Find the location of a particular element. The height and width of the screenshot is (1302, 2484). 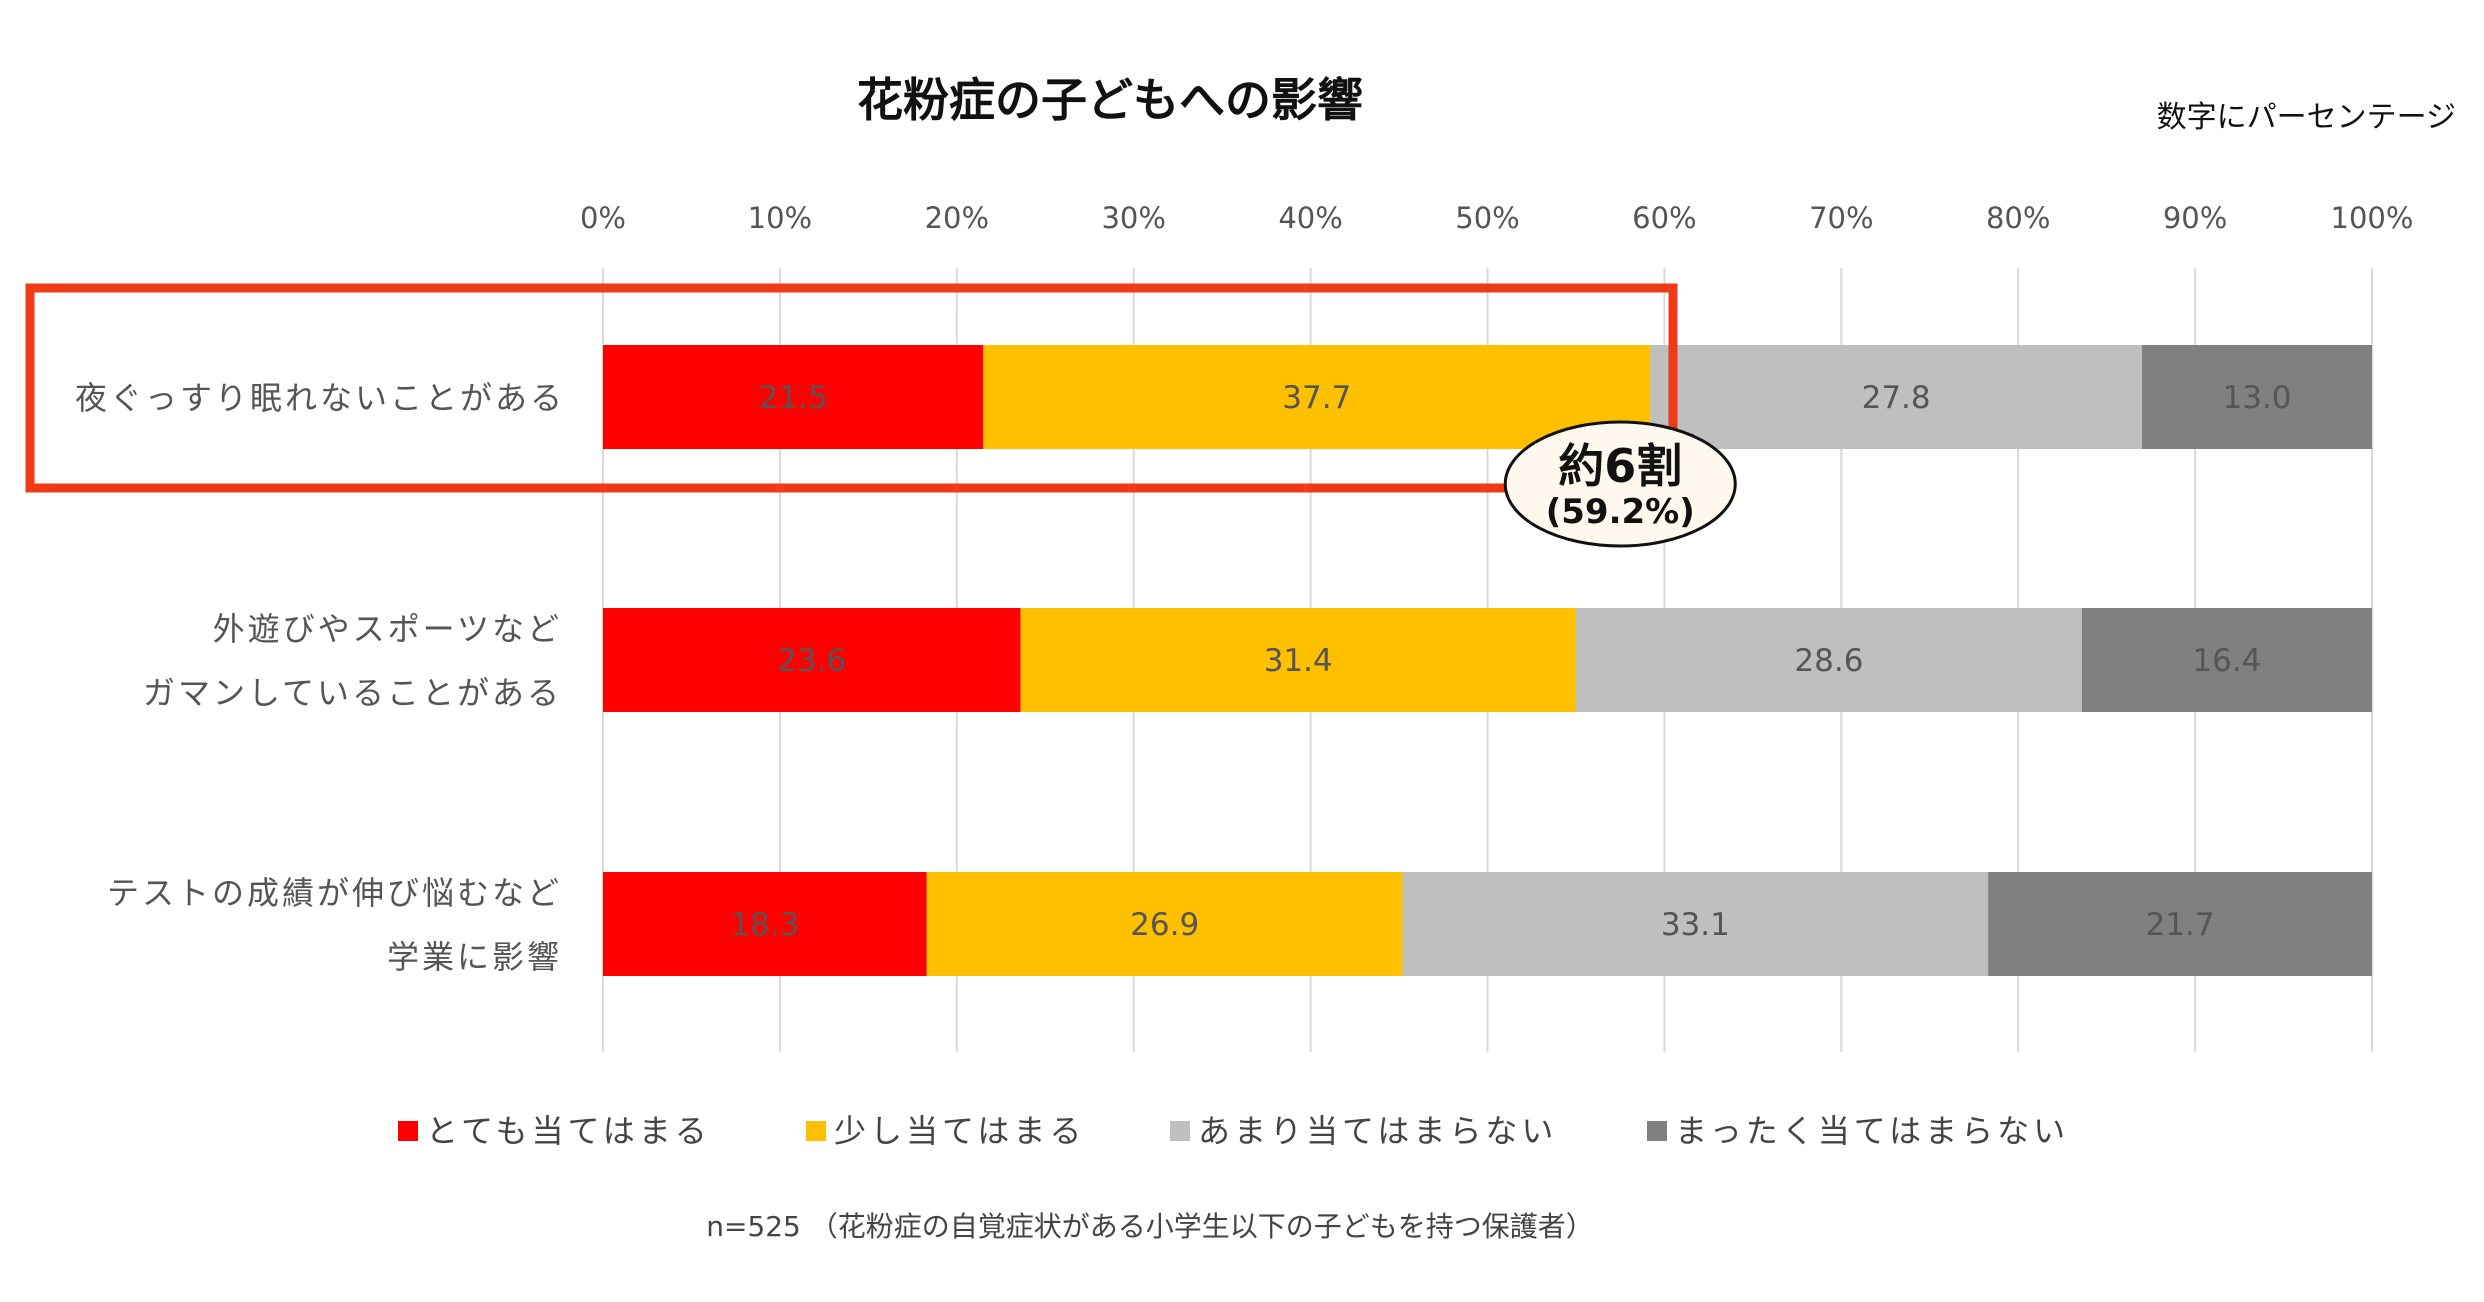

highlight-frame is located at coordinates (851, 388).